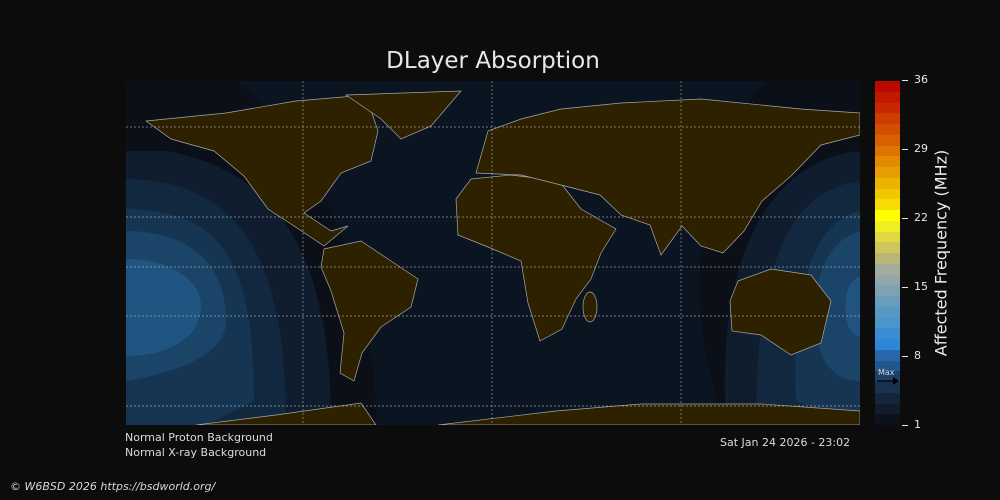  I want to click on timestamp: Sat Jan 24 2026 - 23:02, so click(785, 442).